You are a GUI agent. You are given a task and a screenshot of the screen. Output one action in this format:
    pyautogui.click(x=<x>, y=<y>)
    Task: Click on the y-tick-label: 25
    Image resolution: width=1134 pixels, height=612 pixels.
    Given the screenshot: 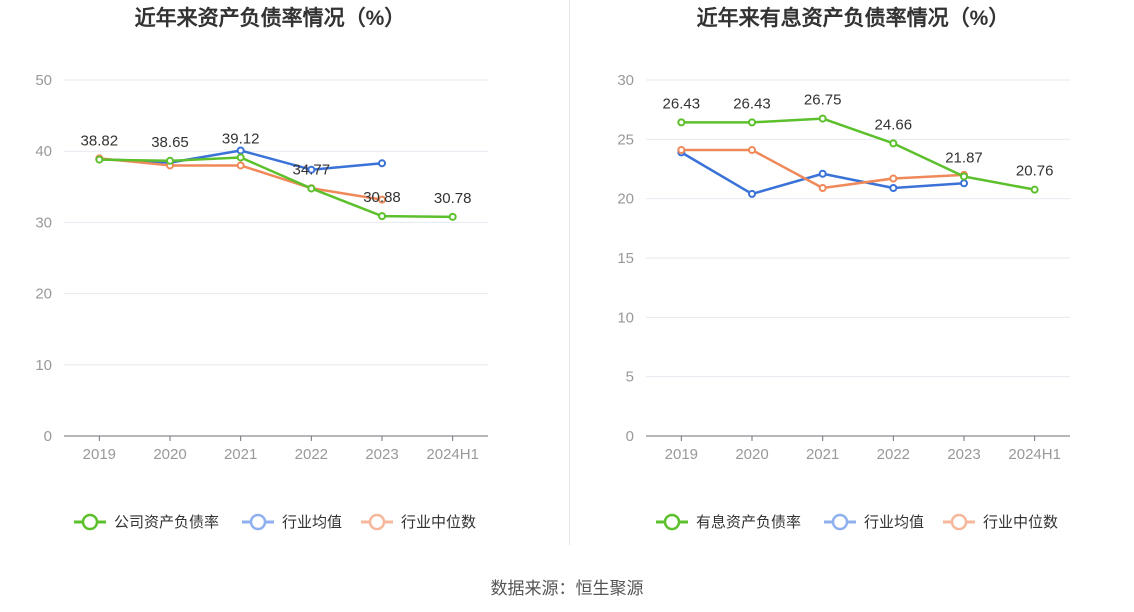 What is the action you would take?
    pyautogui.click(x=625, y=139)
    